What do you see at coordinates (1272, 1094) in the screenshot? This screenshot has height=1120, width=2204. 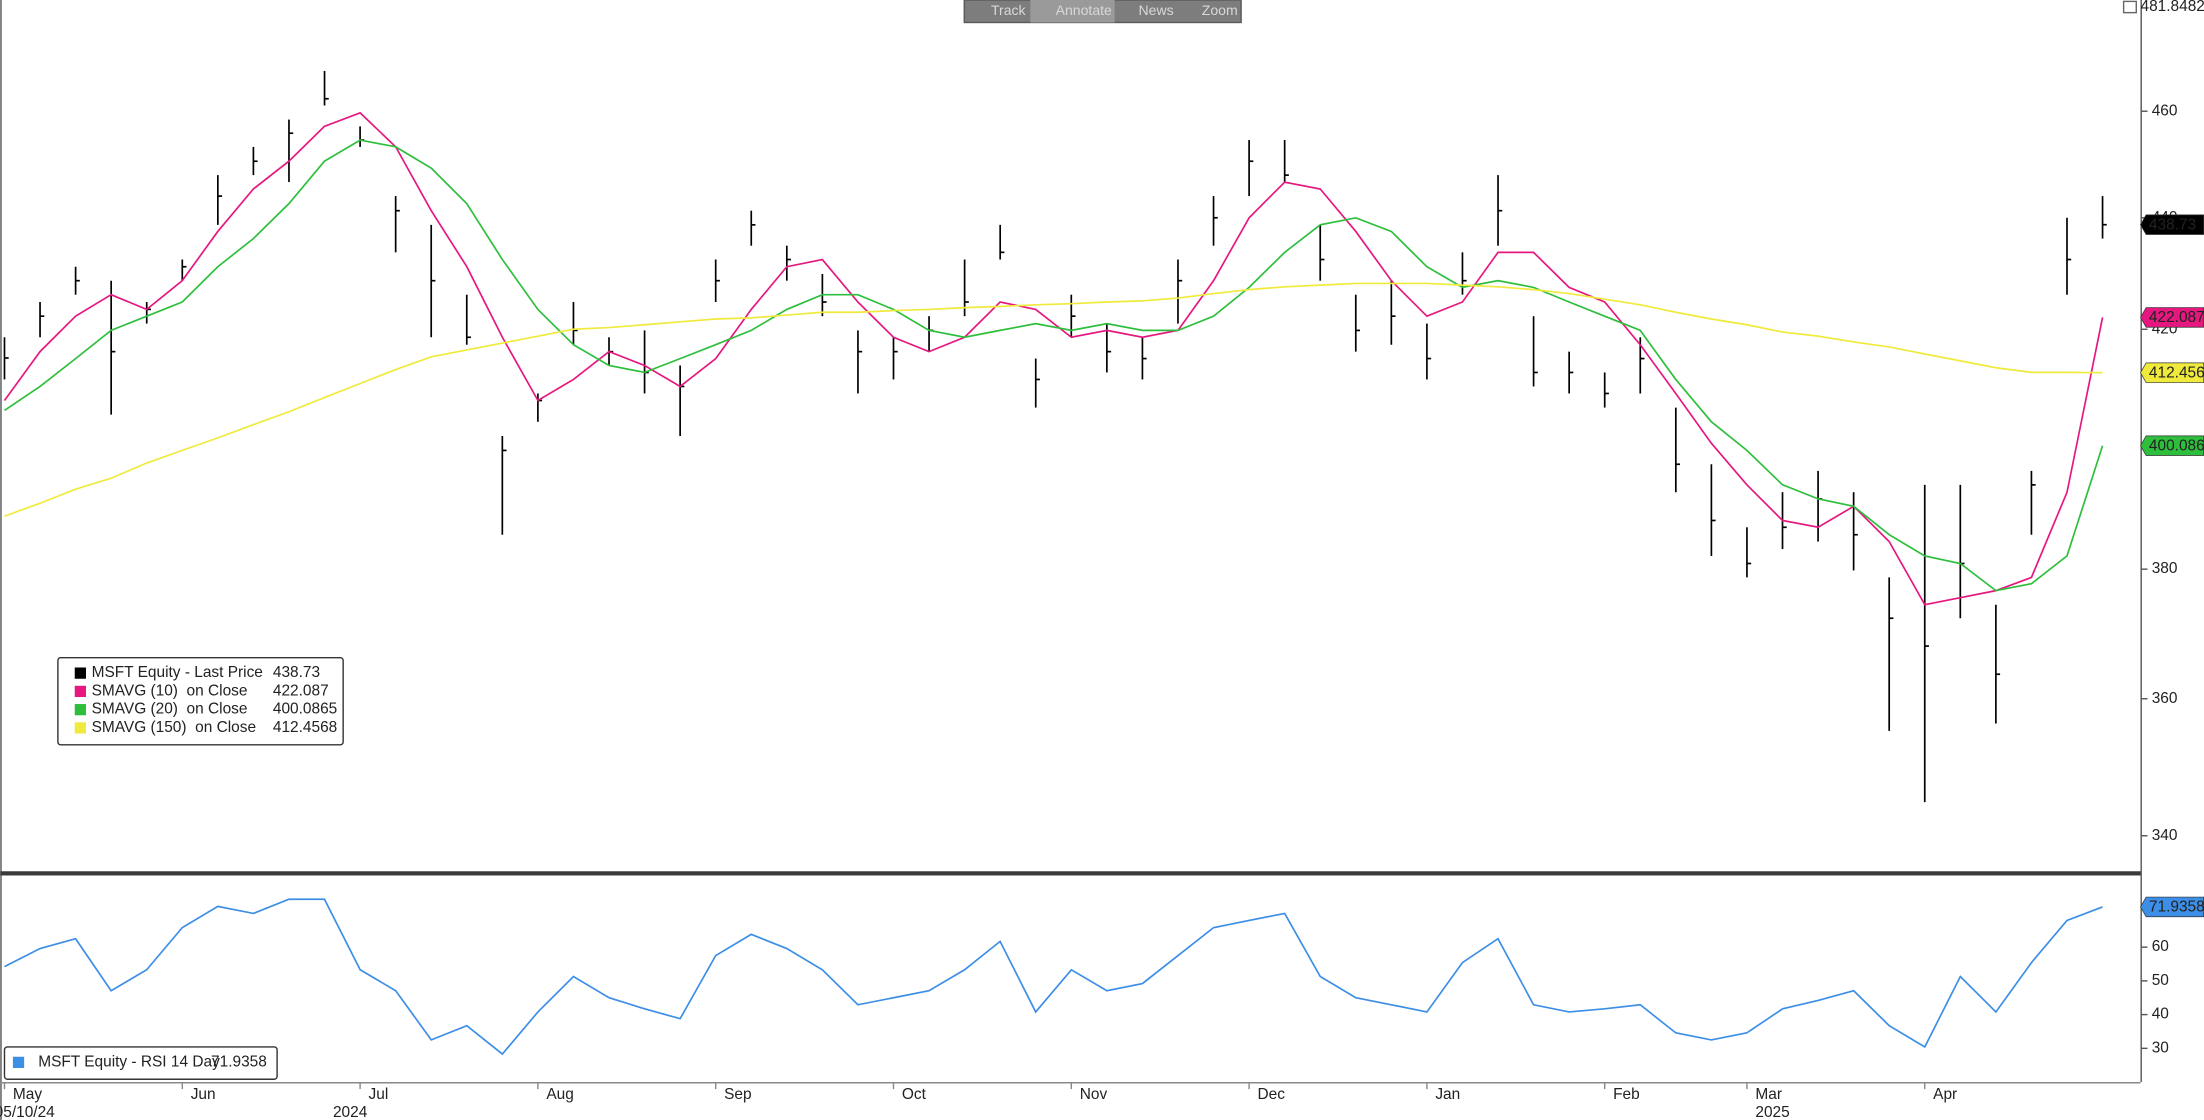 I see `x-tick-label: Dec` at bounding box center [1272, 1094].